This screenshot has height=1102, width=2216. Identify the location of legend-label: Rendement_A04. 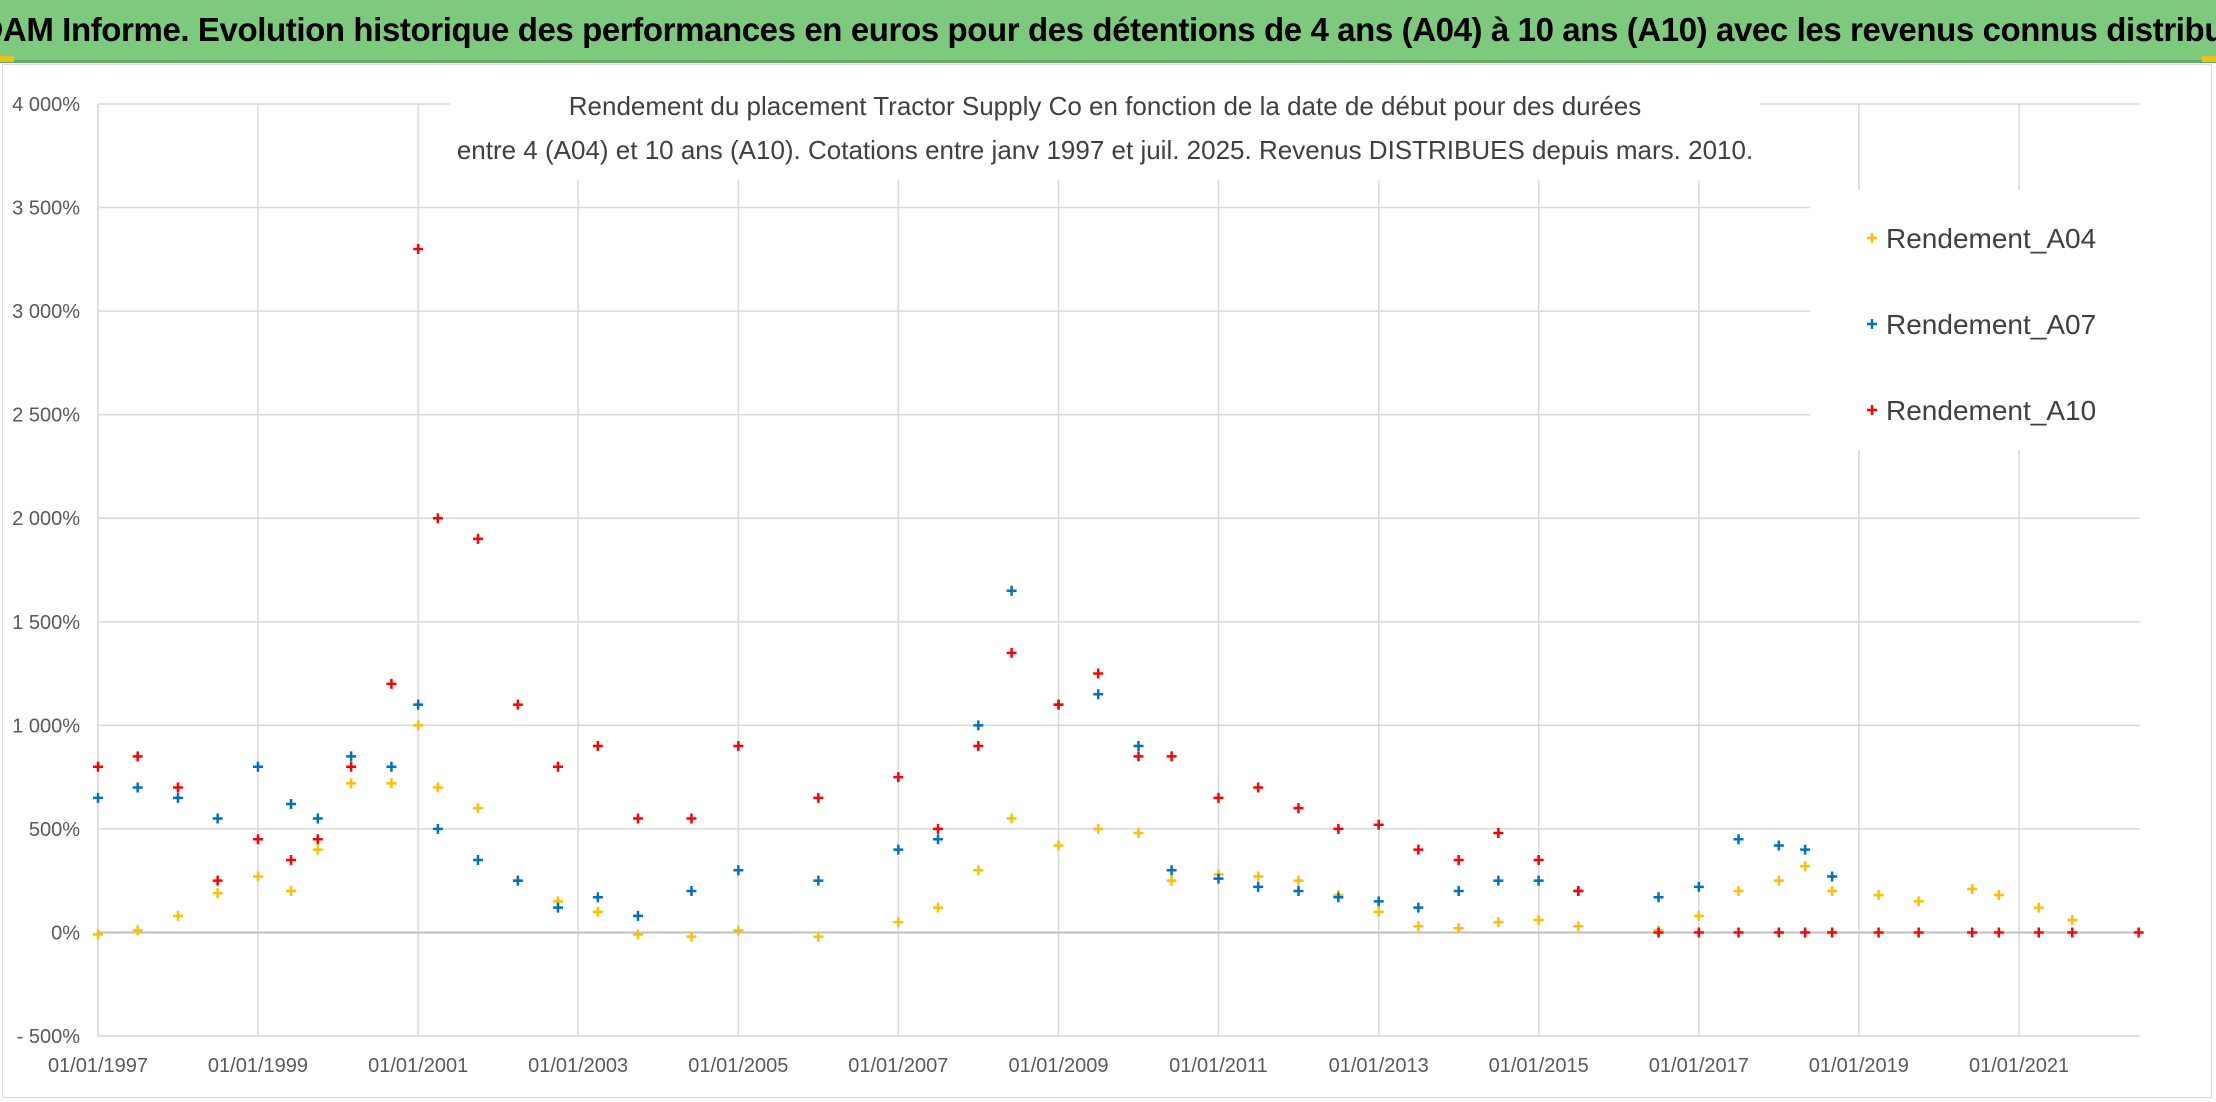
(1991, 238).